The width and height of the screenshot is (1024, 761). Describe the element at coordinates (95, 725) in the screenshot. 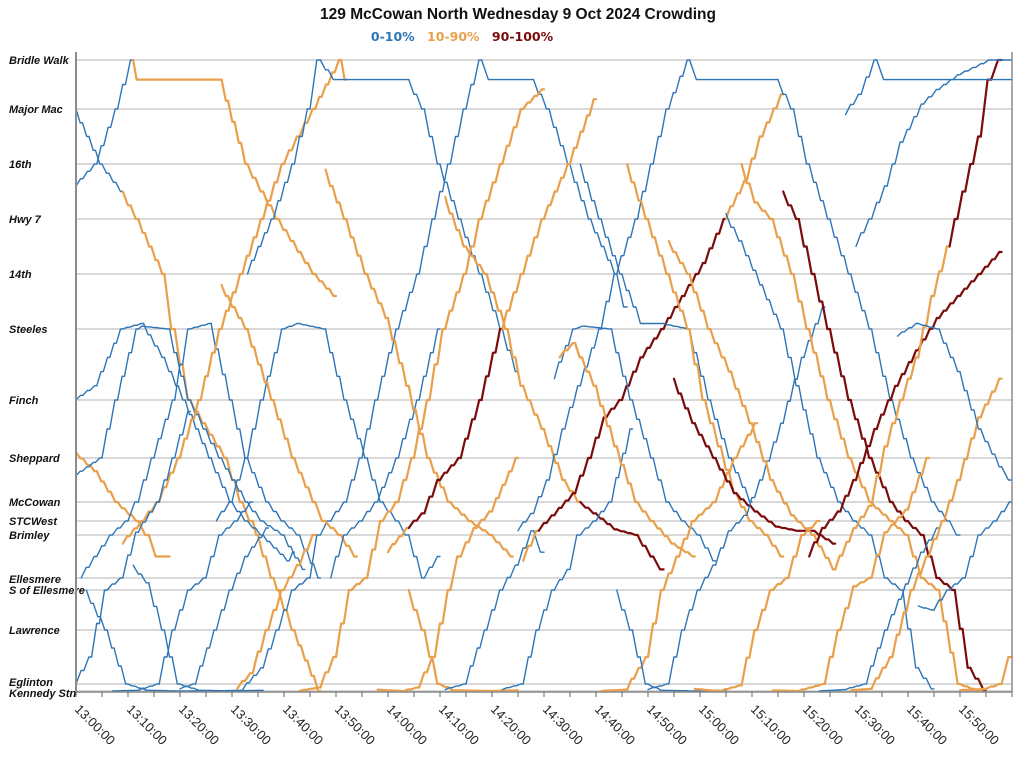

I see `x-tick-label: 13:00:00` at that location.